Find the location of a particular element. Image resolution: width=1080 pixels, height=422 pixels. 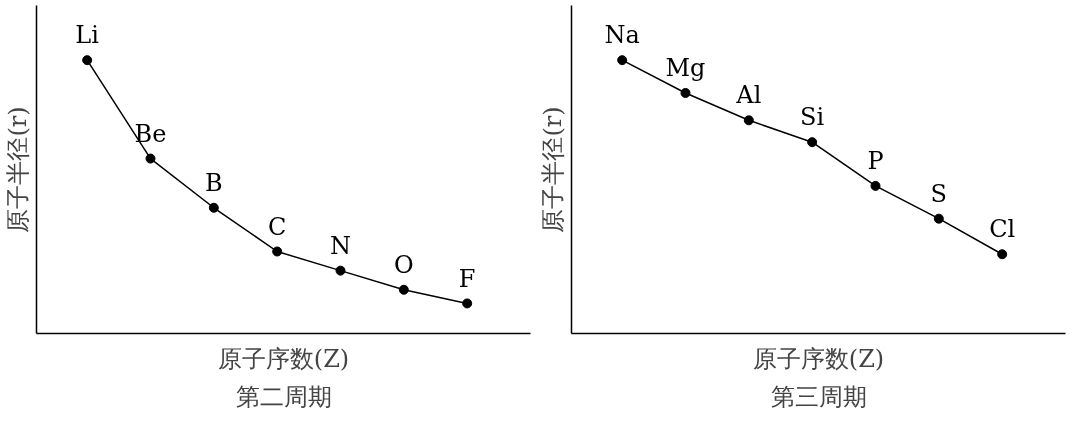

annotation: F is located at coordinates (467, 278).